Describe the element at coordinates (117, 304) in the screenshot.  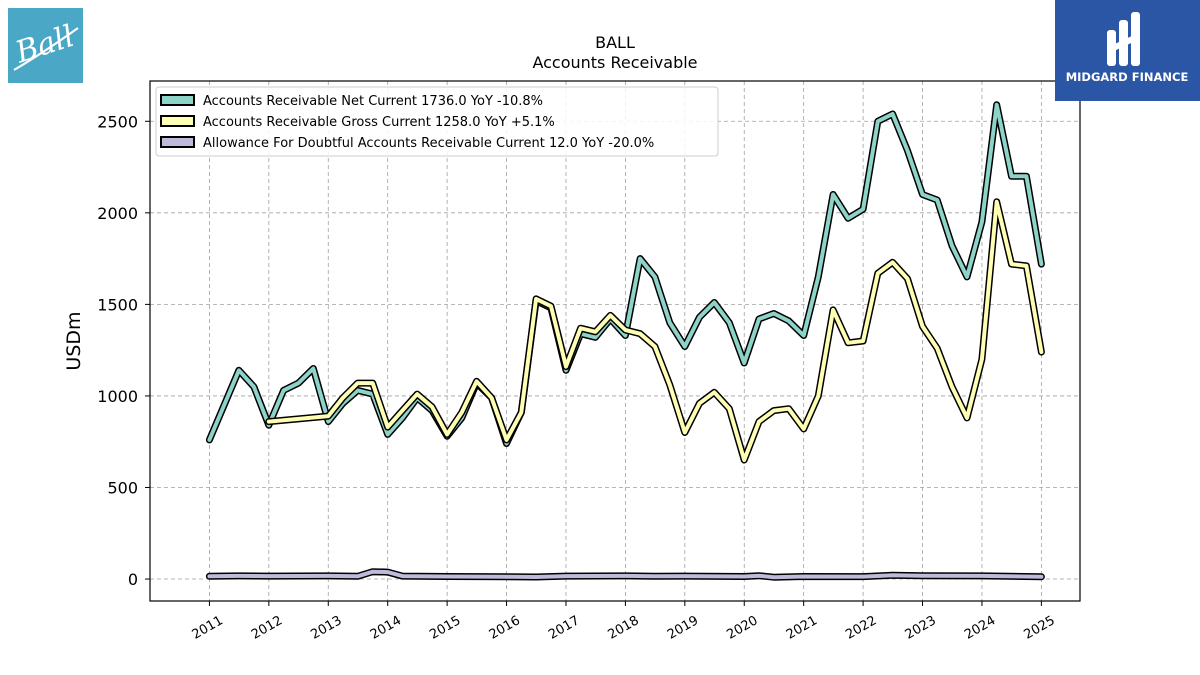
I see `y-tick-label: 1500` at that location.